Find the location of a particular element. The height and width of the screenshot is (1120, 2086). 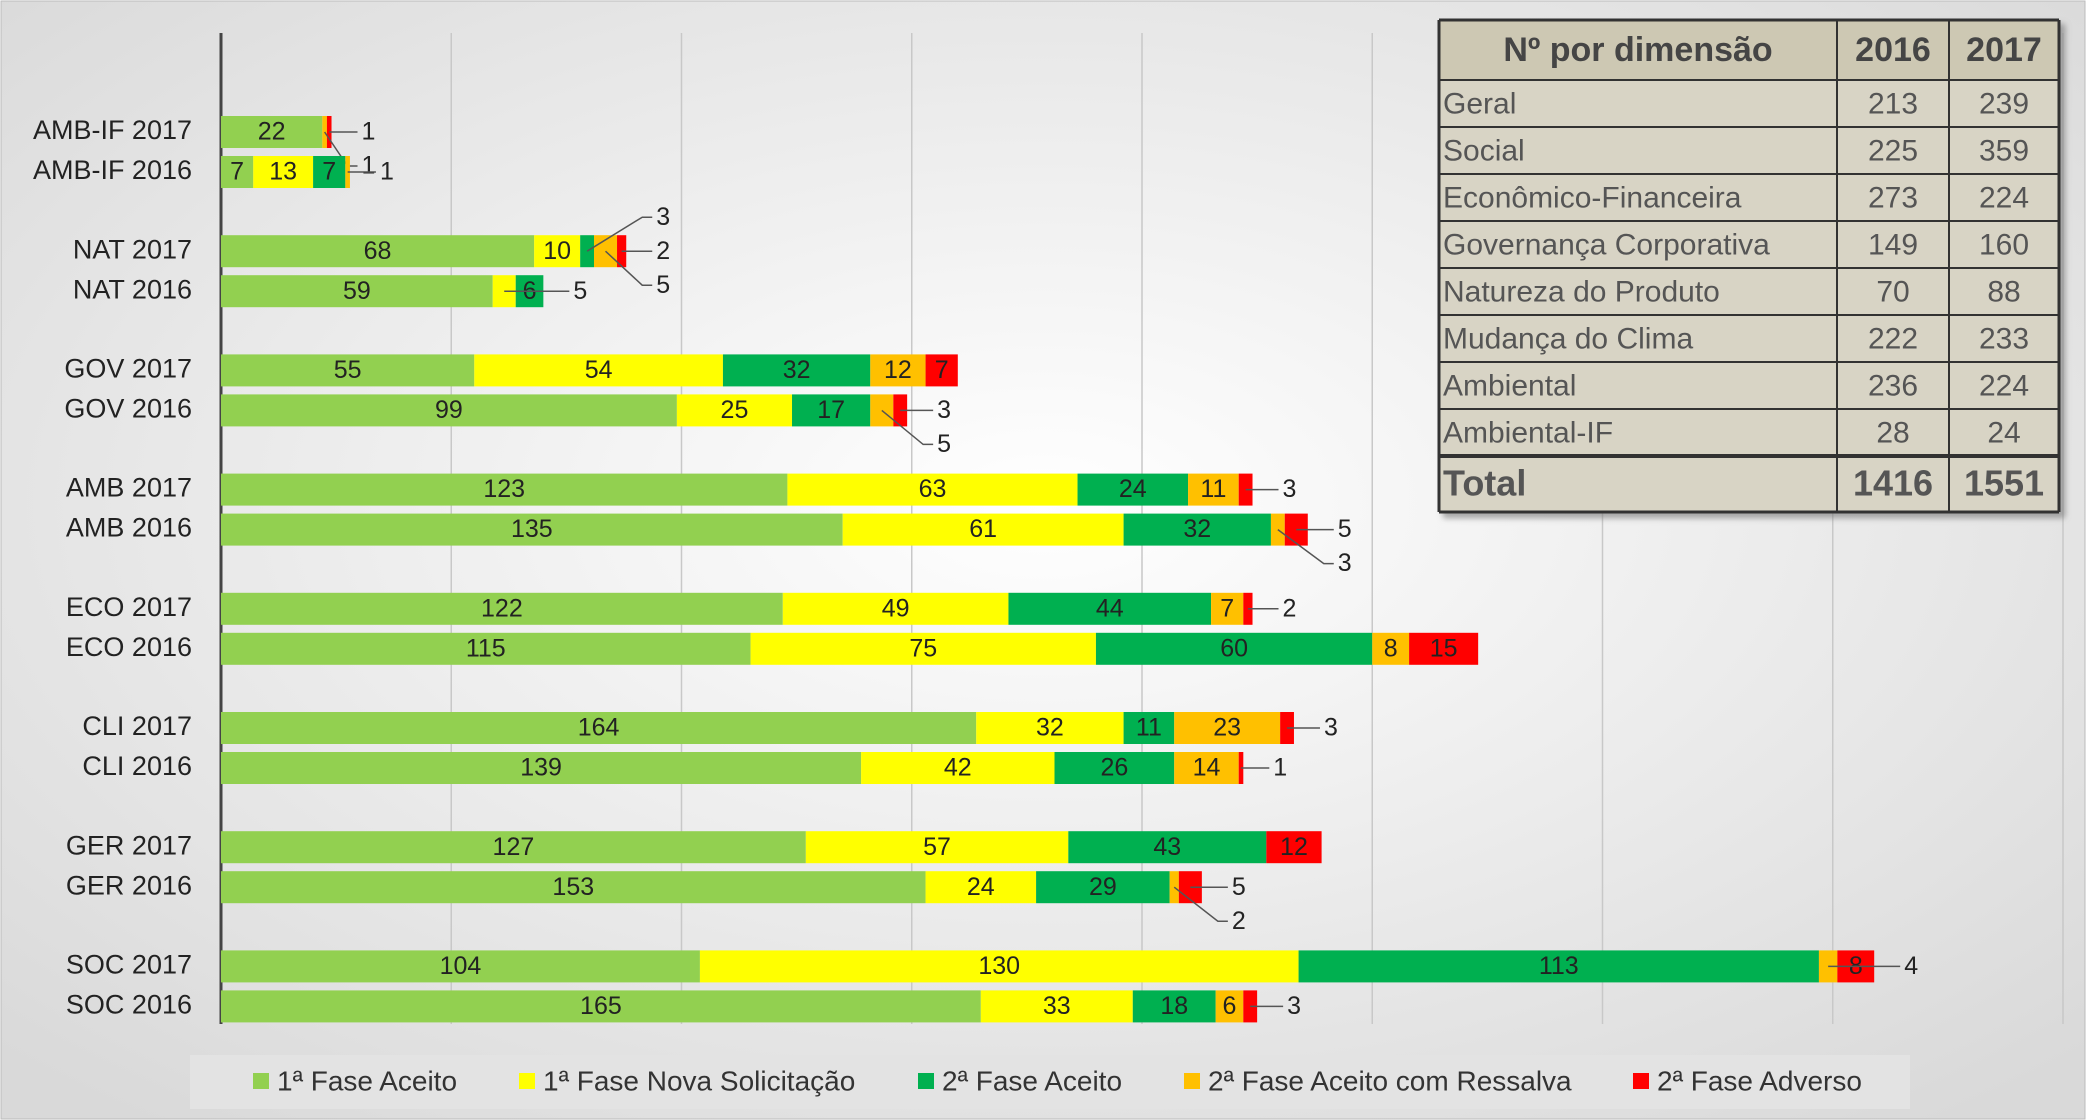

data-label: 122 is located at coordinates (502, 608).